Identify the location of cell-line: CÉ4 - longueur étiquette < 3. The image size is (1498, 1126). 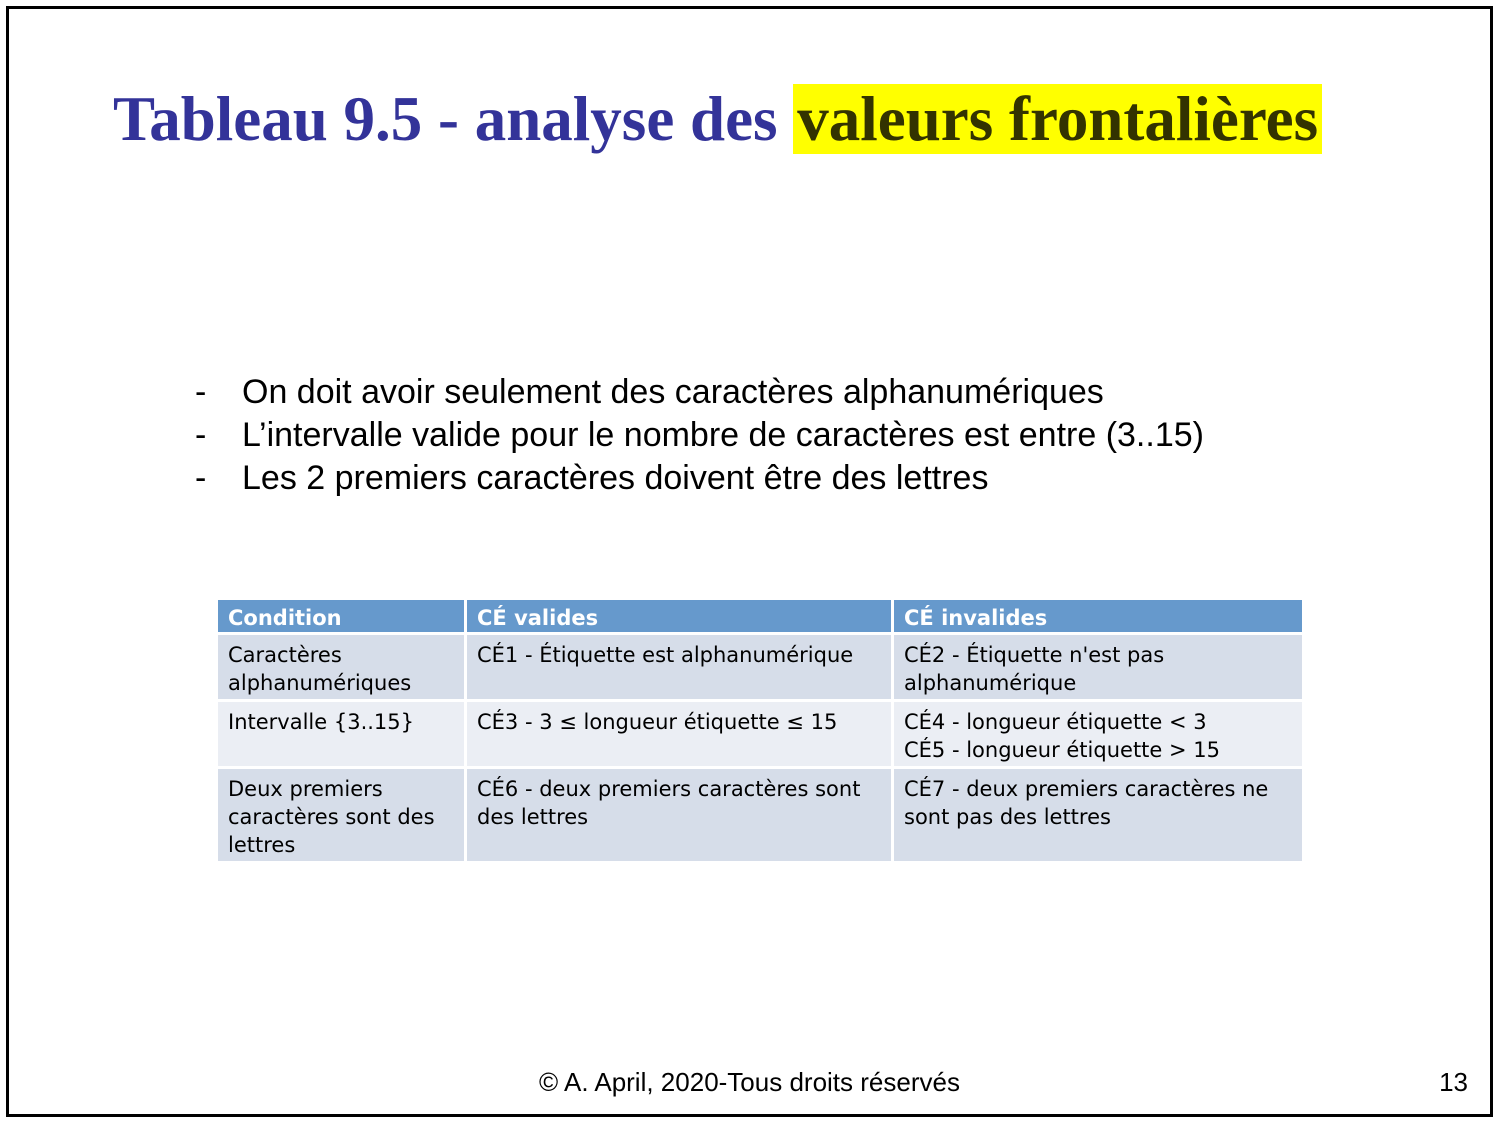
(1055, 722).